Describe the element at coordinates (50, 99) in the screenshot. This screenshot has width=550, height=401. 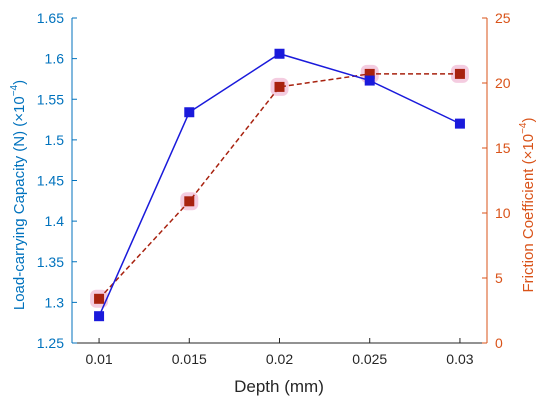
I see `left-y-tick-label: 1.55` at that location.